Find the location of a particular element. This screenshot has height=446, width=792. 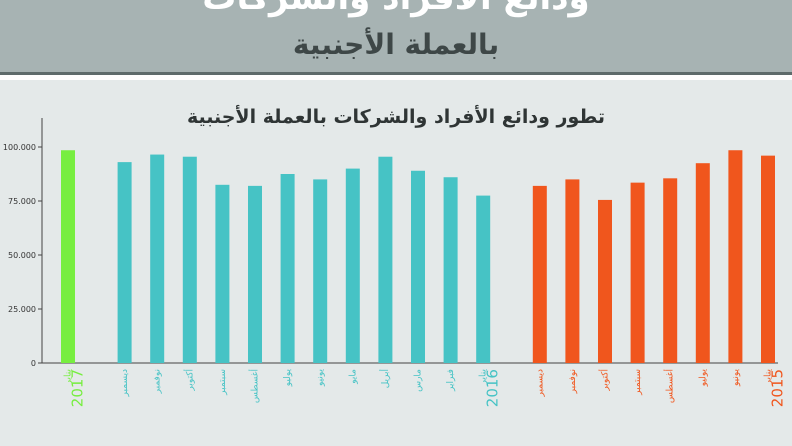

header-title-line1: ودائع الأفراد والشركات is located at coordinates (396, 9).